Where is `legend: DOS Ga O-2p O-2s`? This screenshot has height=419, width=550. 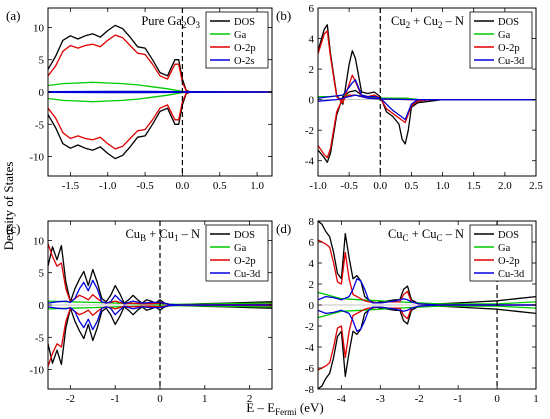
legend: DOS Ga O-2p O-2s is located at coordinates (237, 40).